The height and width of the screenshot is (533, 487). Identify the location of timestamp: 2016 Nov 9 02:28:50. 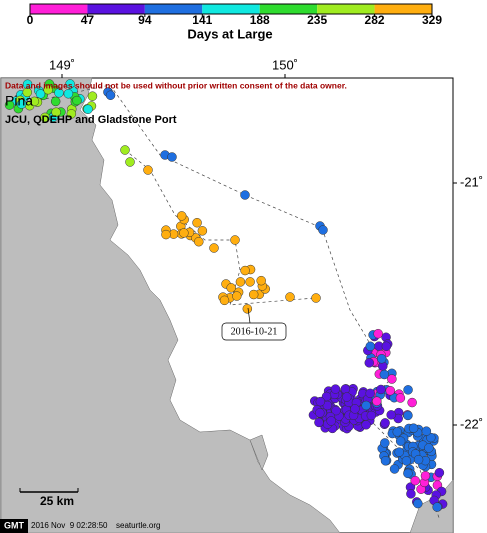
(69, 525).